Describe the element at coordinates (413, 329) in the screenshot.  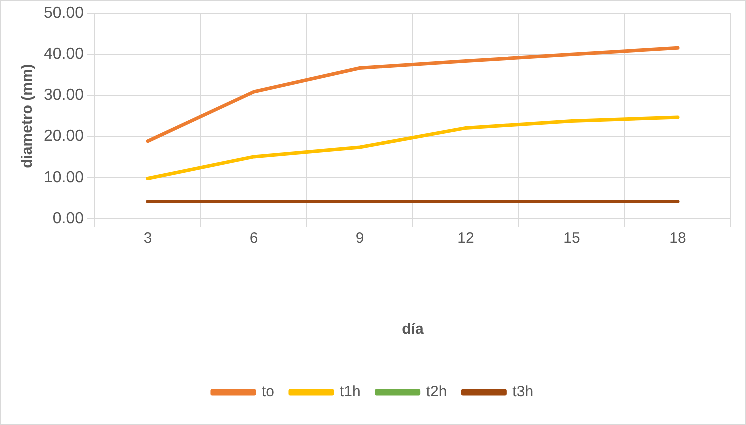
I see `x-axis-title: día` at that location.